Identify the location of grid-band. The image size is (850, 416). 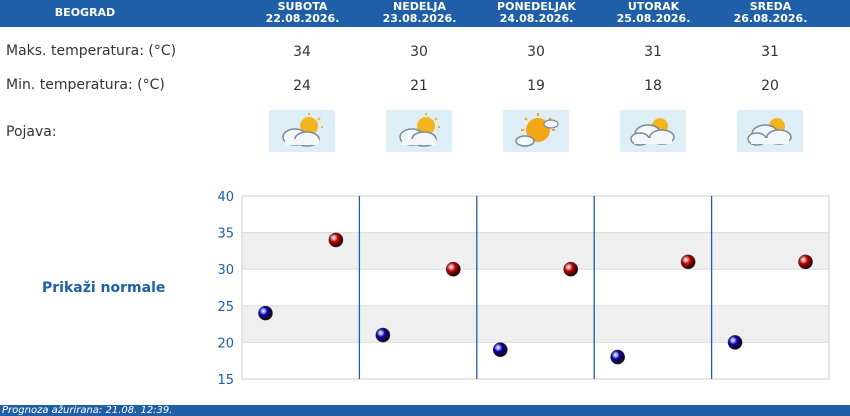
(535, 324).